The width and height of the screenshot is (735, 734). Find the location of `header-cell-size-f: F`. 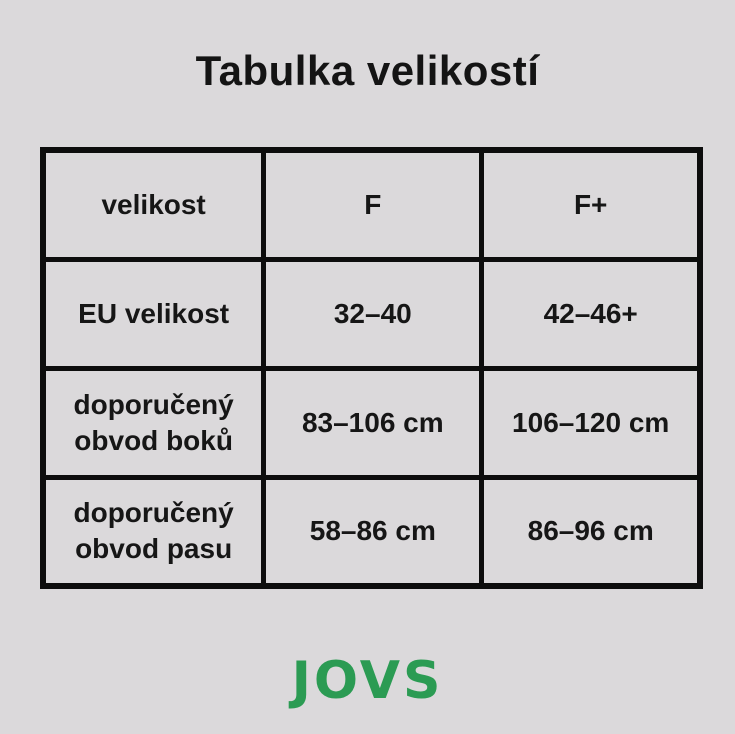

header-cell-size-f: F is located at coordinates (373, 204).